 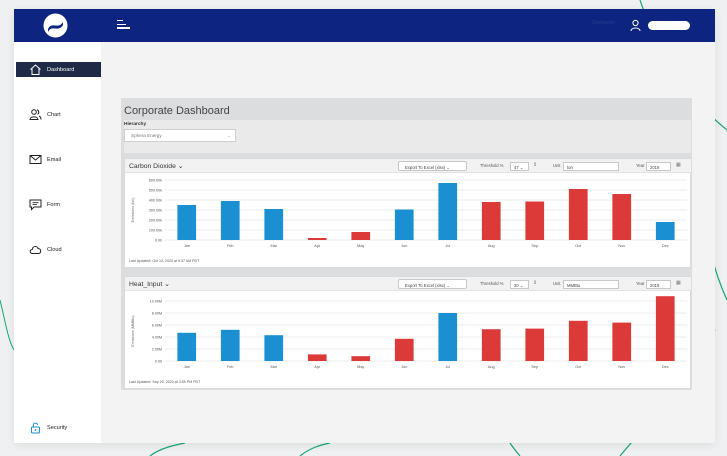 What do you see at coordinates (407, 136) in the screenshot?
I see `hierarchy-section: Hierarchy Sphera Energy ⌄` at bounding box center [407, 136].